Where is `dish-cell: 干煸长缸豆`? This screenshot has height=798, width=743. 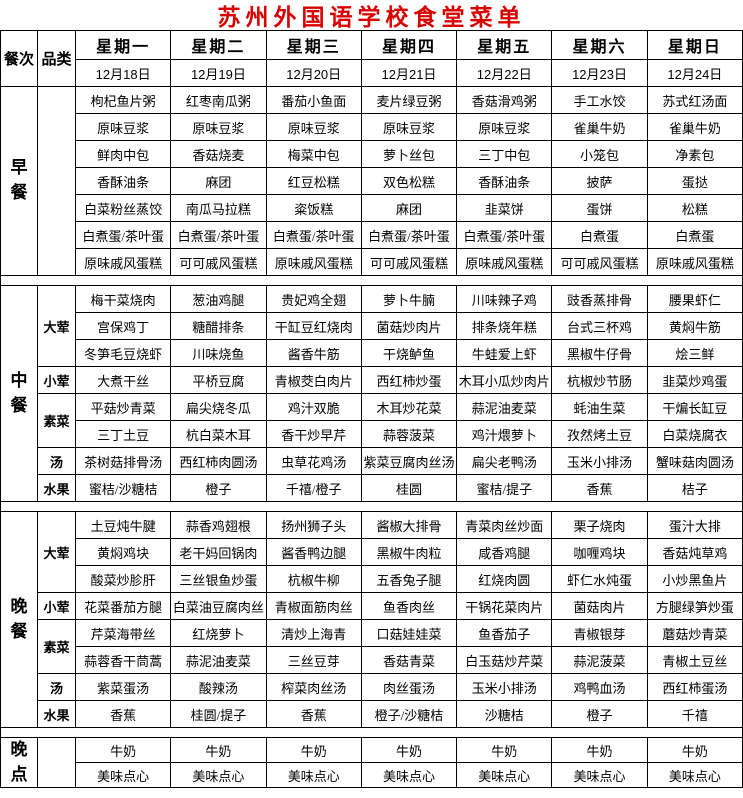 dish-cell: 干煸长缸豆 is located at coordinates (694, 407).